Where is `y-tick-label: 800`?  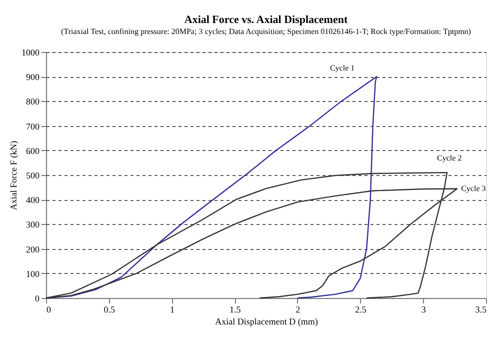 y-tick-label: 800 is located at coordinates (33, 101).